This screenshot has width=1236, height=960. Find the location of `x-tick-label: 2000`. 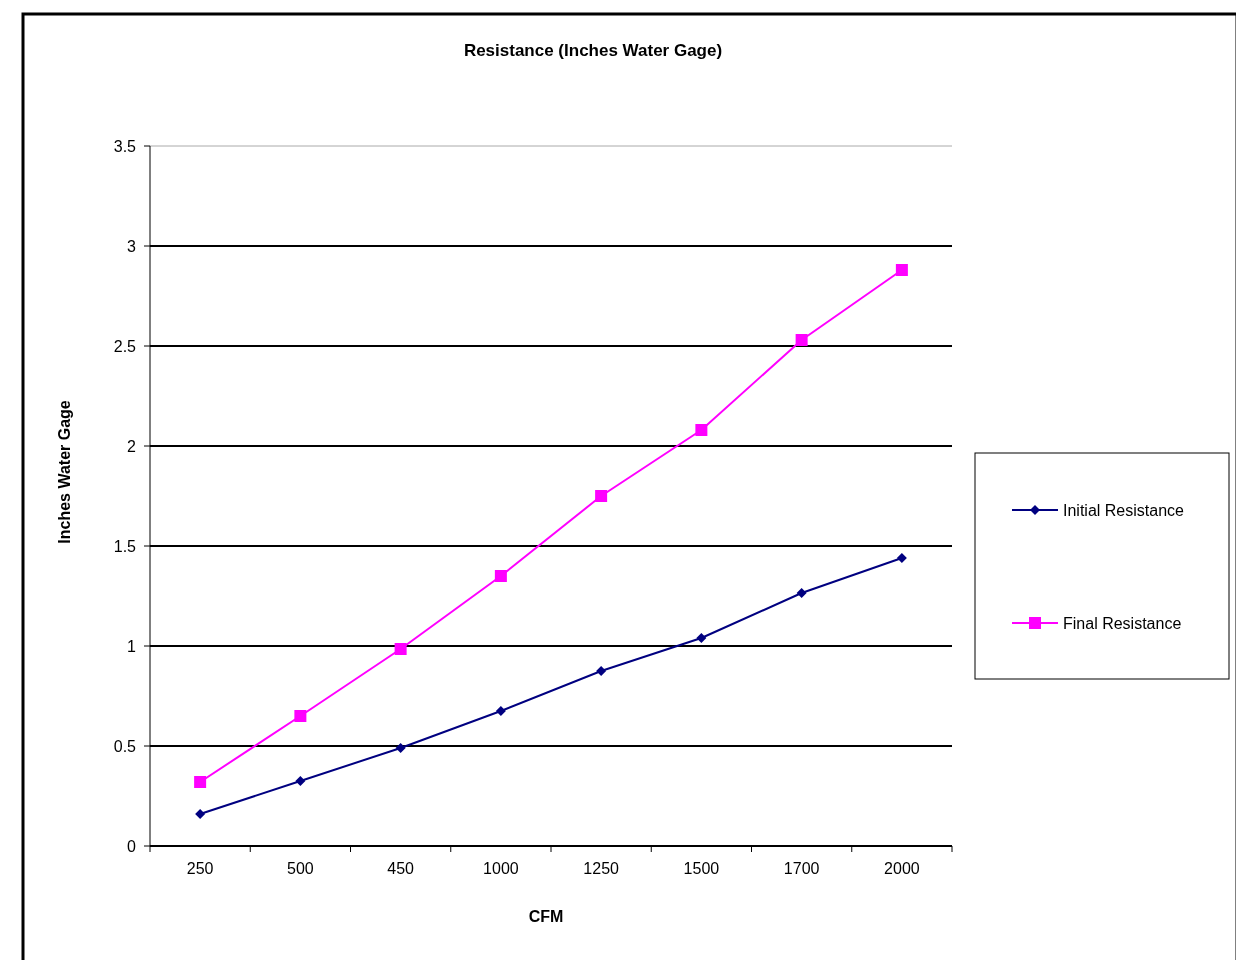

x-tick-label: 2000 is located at coordinates (902, 868).